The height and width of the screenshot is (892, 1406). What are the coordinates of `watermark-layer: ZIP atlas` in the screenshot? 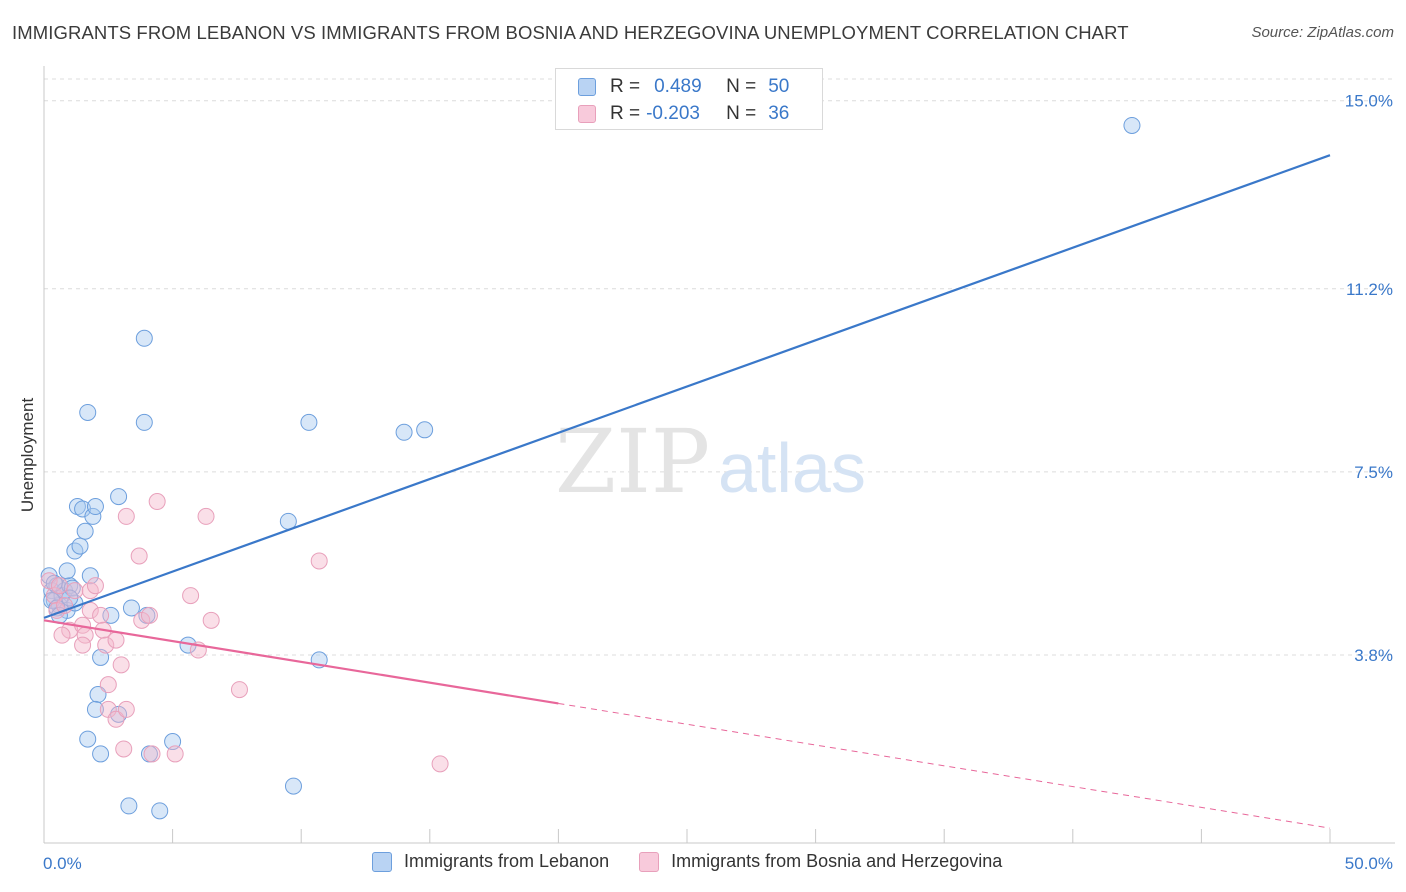 It's located at (710, 461).